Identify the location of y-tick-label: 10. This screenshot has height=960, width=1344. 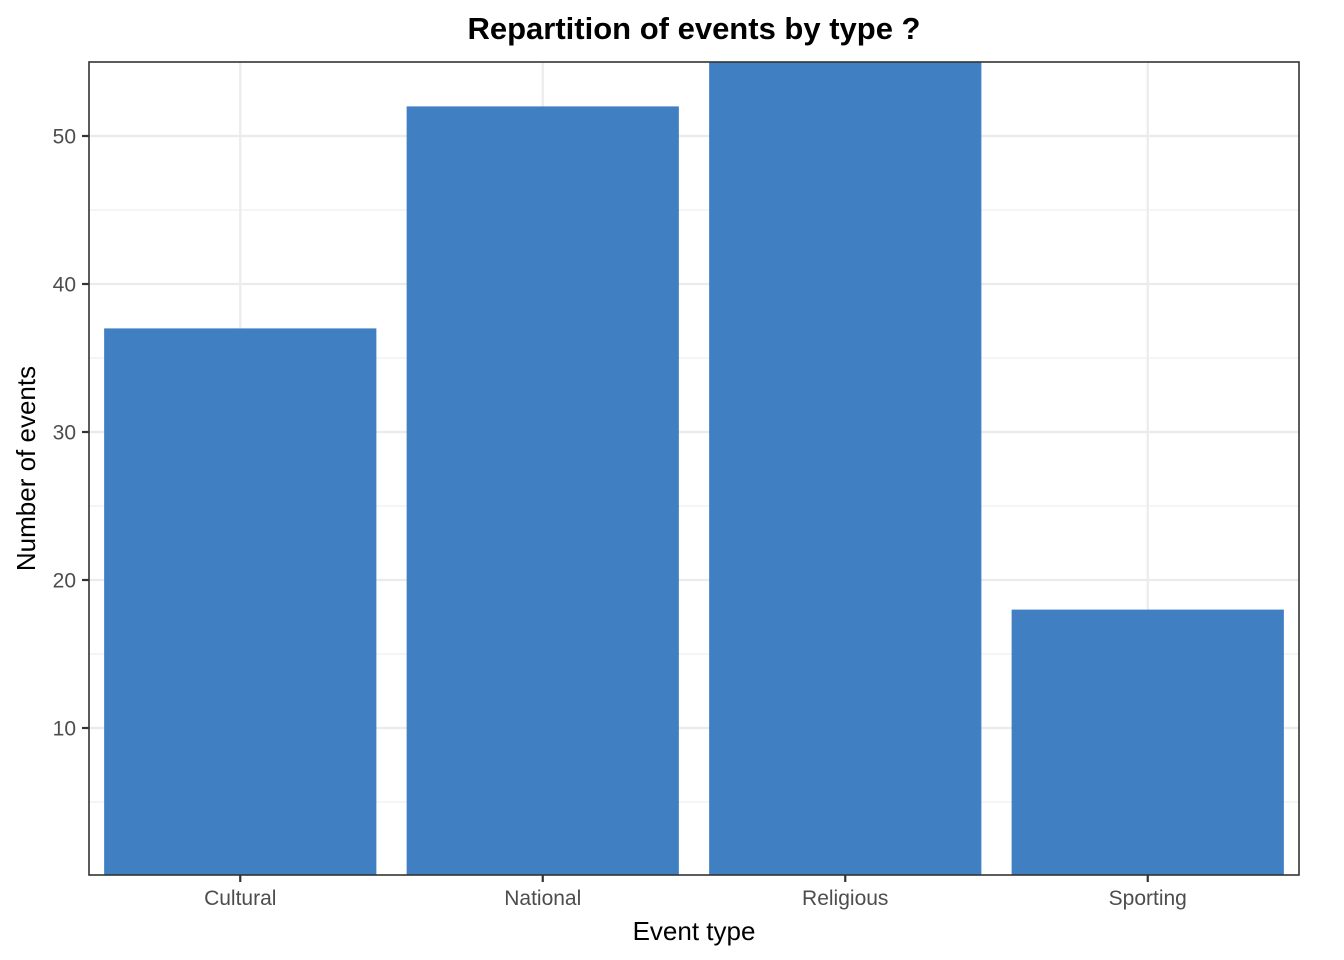
(64, 729).